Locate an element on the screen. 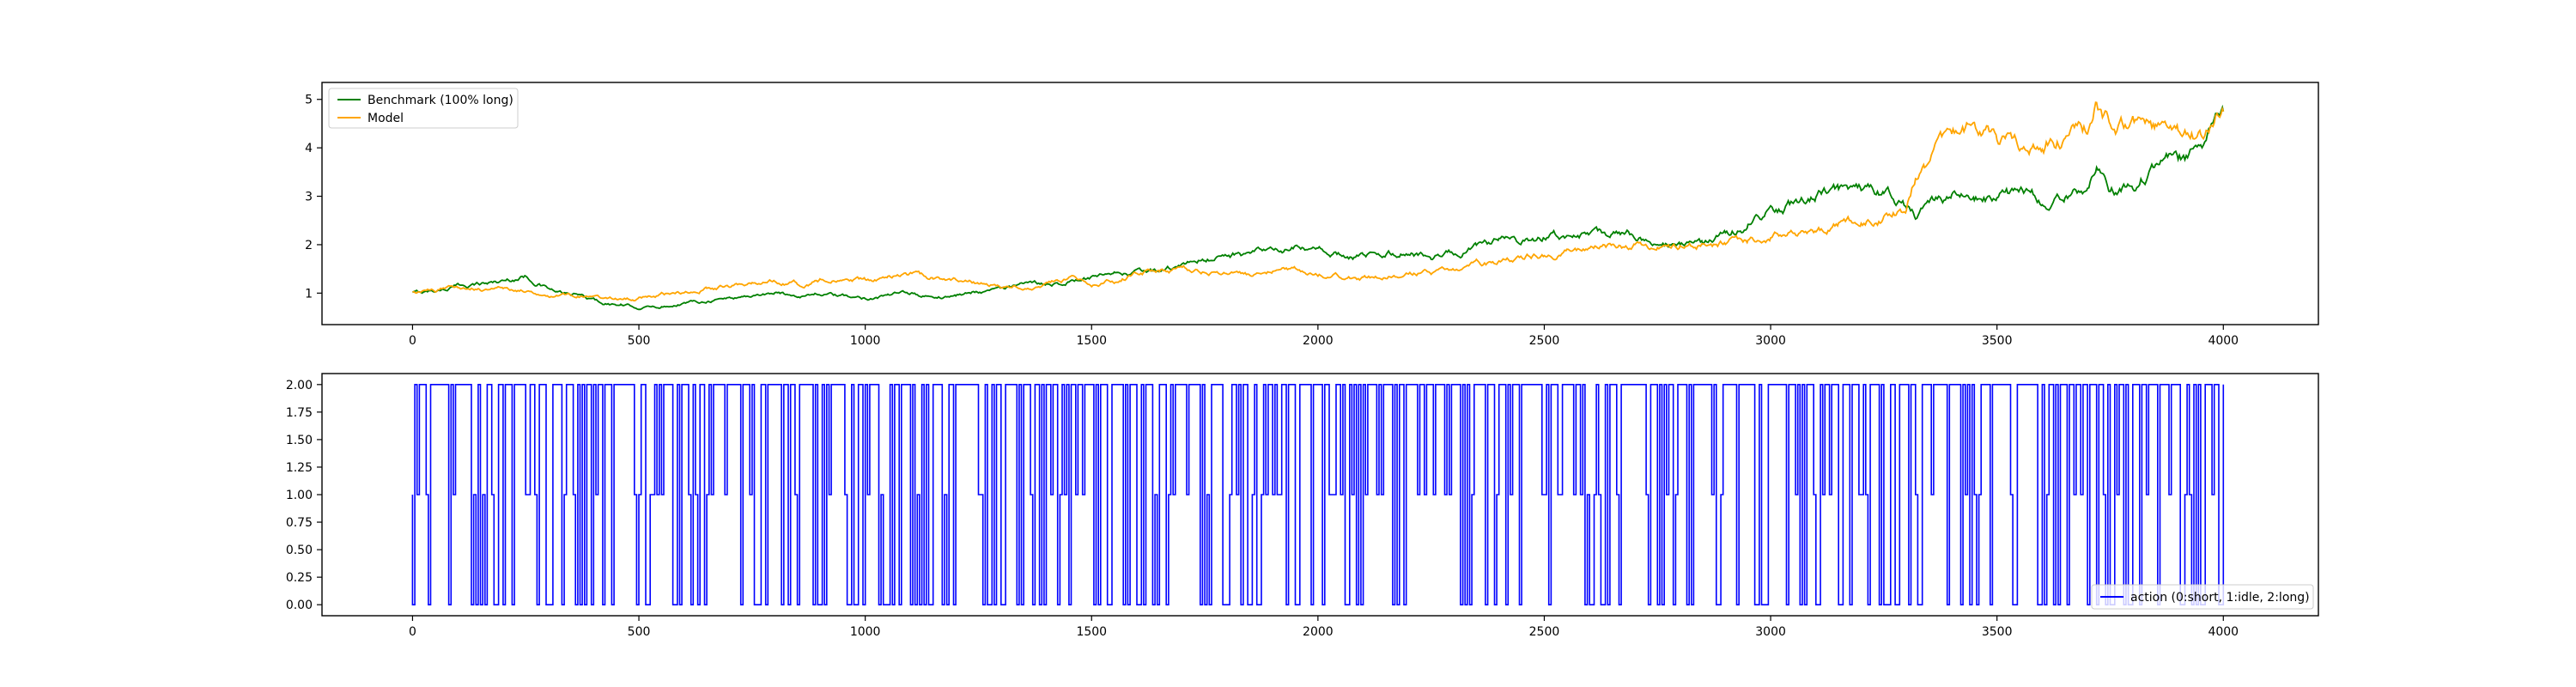 The width and height of the screenshot is (2576, 687). equity-x-tick-label: 3500 is located at coordinates (1997, 341).